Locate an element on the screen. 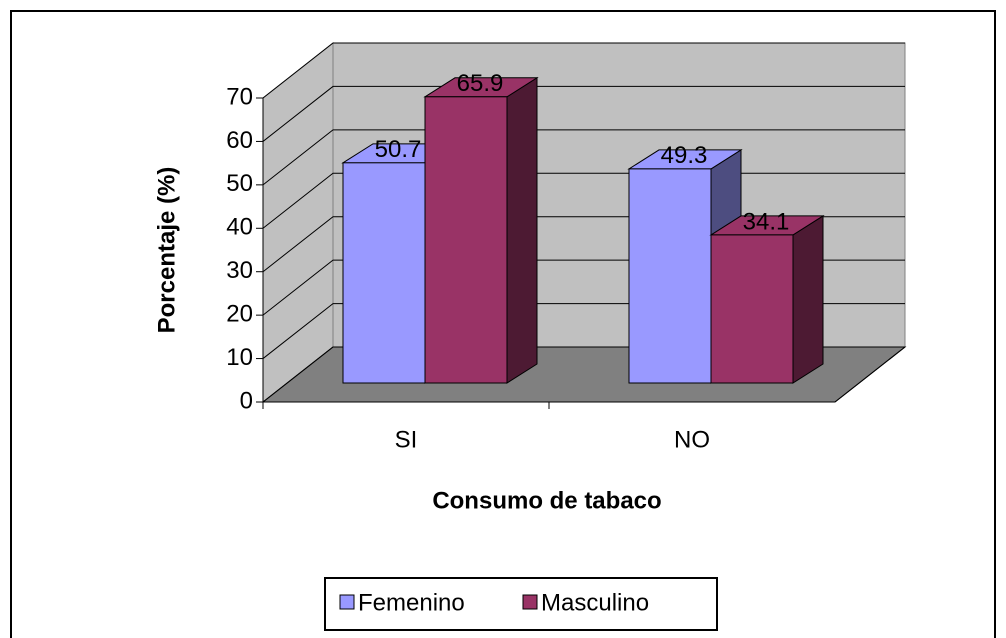 The width and height of the screenshot is (1006, 638). legend is located at coordinates (521, 604).